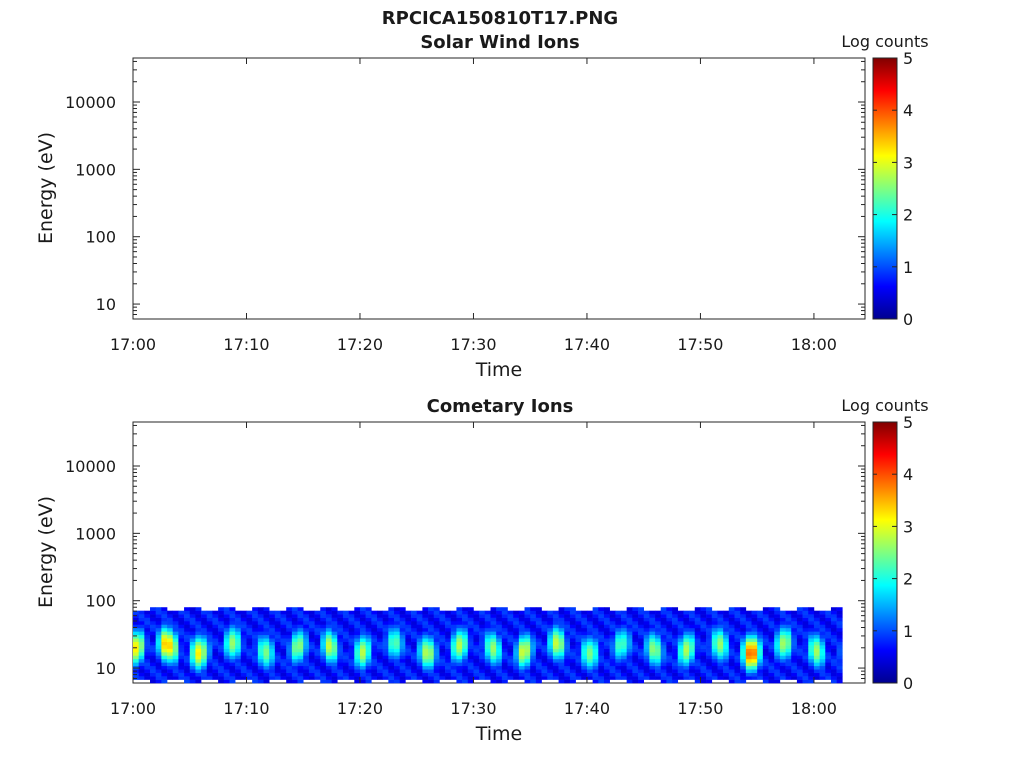 Image resolution: width=1024 pixels, height=768 pixels. Describe the element at coordinates (360, 708) in the screenshot. I see `x-tick-label: 17:20` at that location.